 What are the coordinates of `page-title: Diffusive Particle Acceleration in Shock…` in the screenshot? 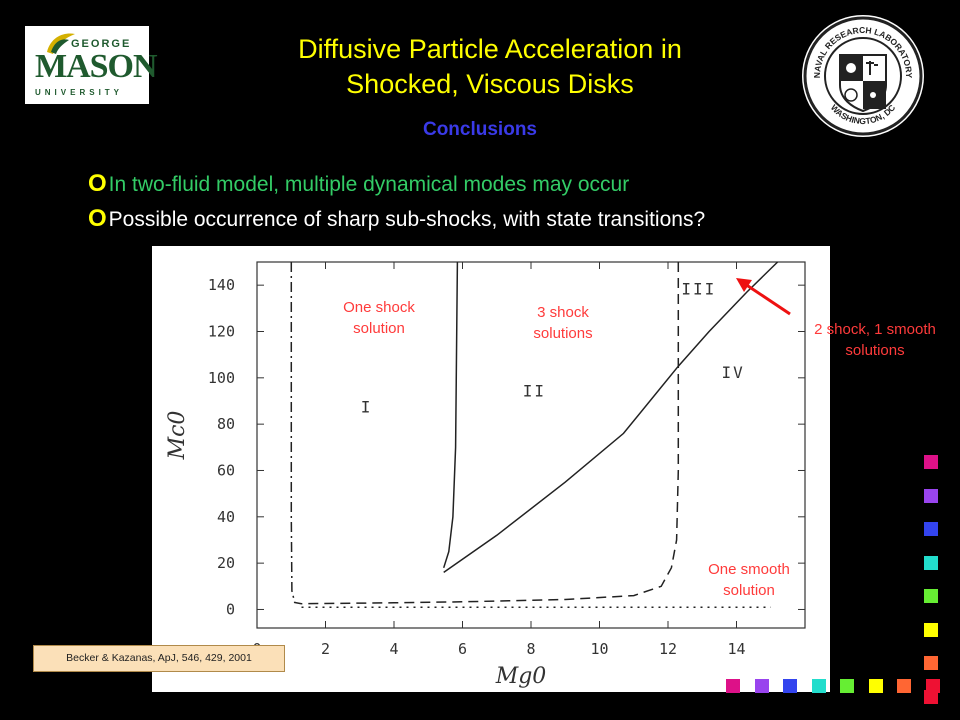 It's located at (490, 67).